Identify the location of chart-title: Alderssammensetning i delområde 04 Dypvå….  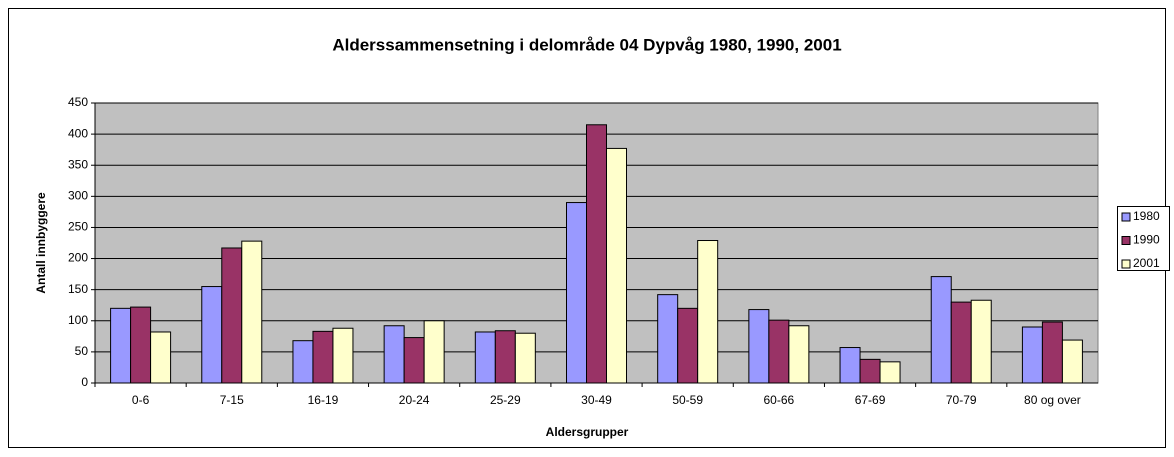
(586, 44).